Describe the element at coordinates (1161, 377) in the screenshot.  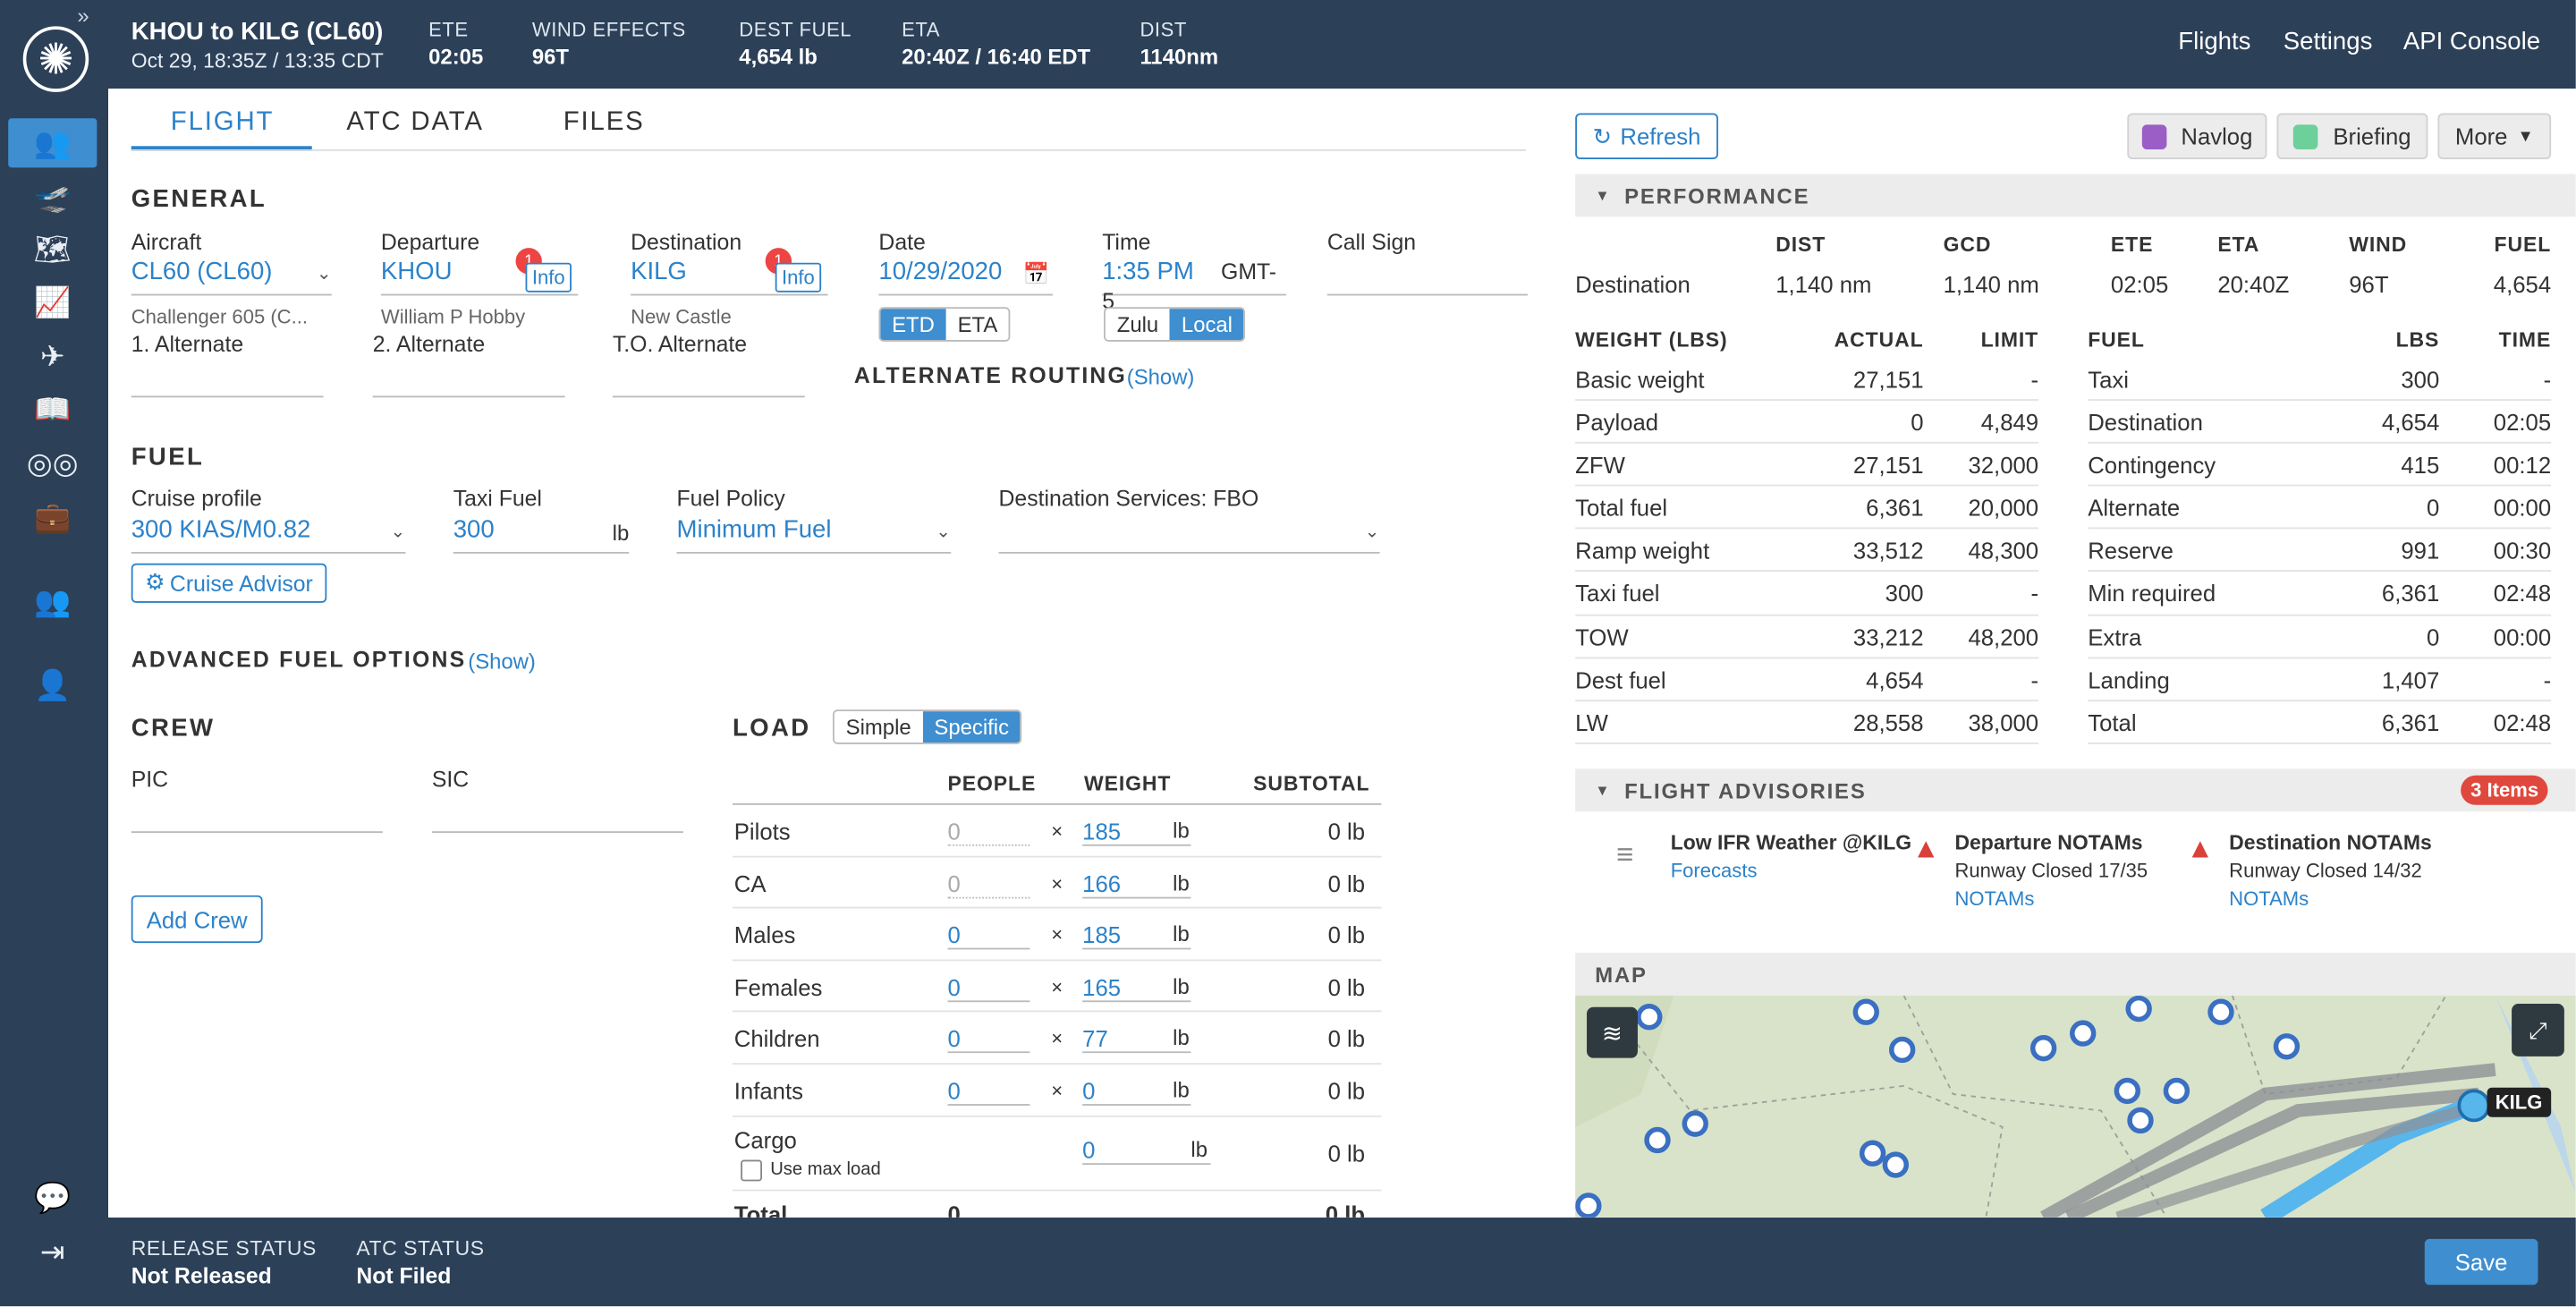
I see `alternate-routing-show-link: (Show)` at that location.